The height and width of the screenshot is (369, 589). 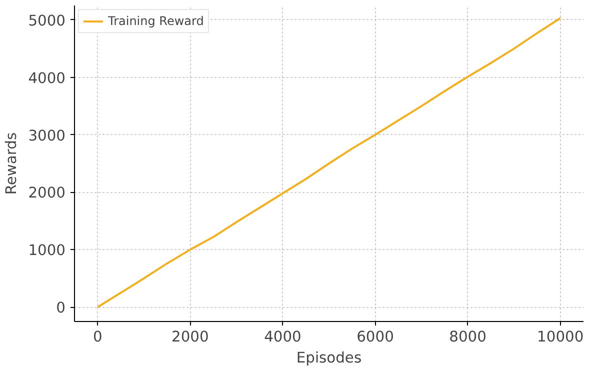 I want to click on x-tick-label: 4000, so click(x=283, y=337).